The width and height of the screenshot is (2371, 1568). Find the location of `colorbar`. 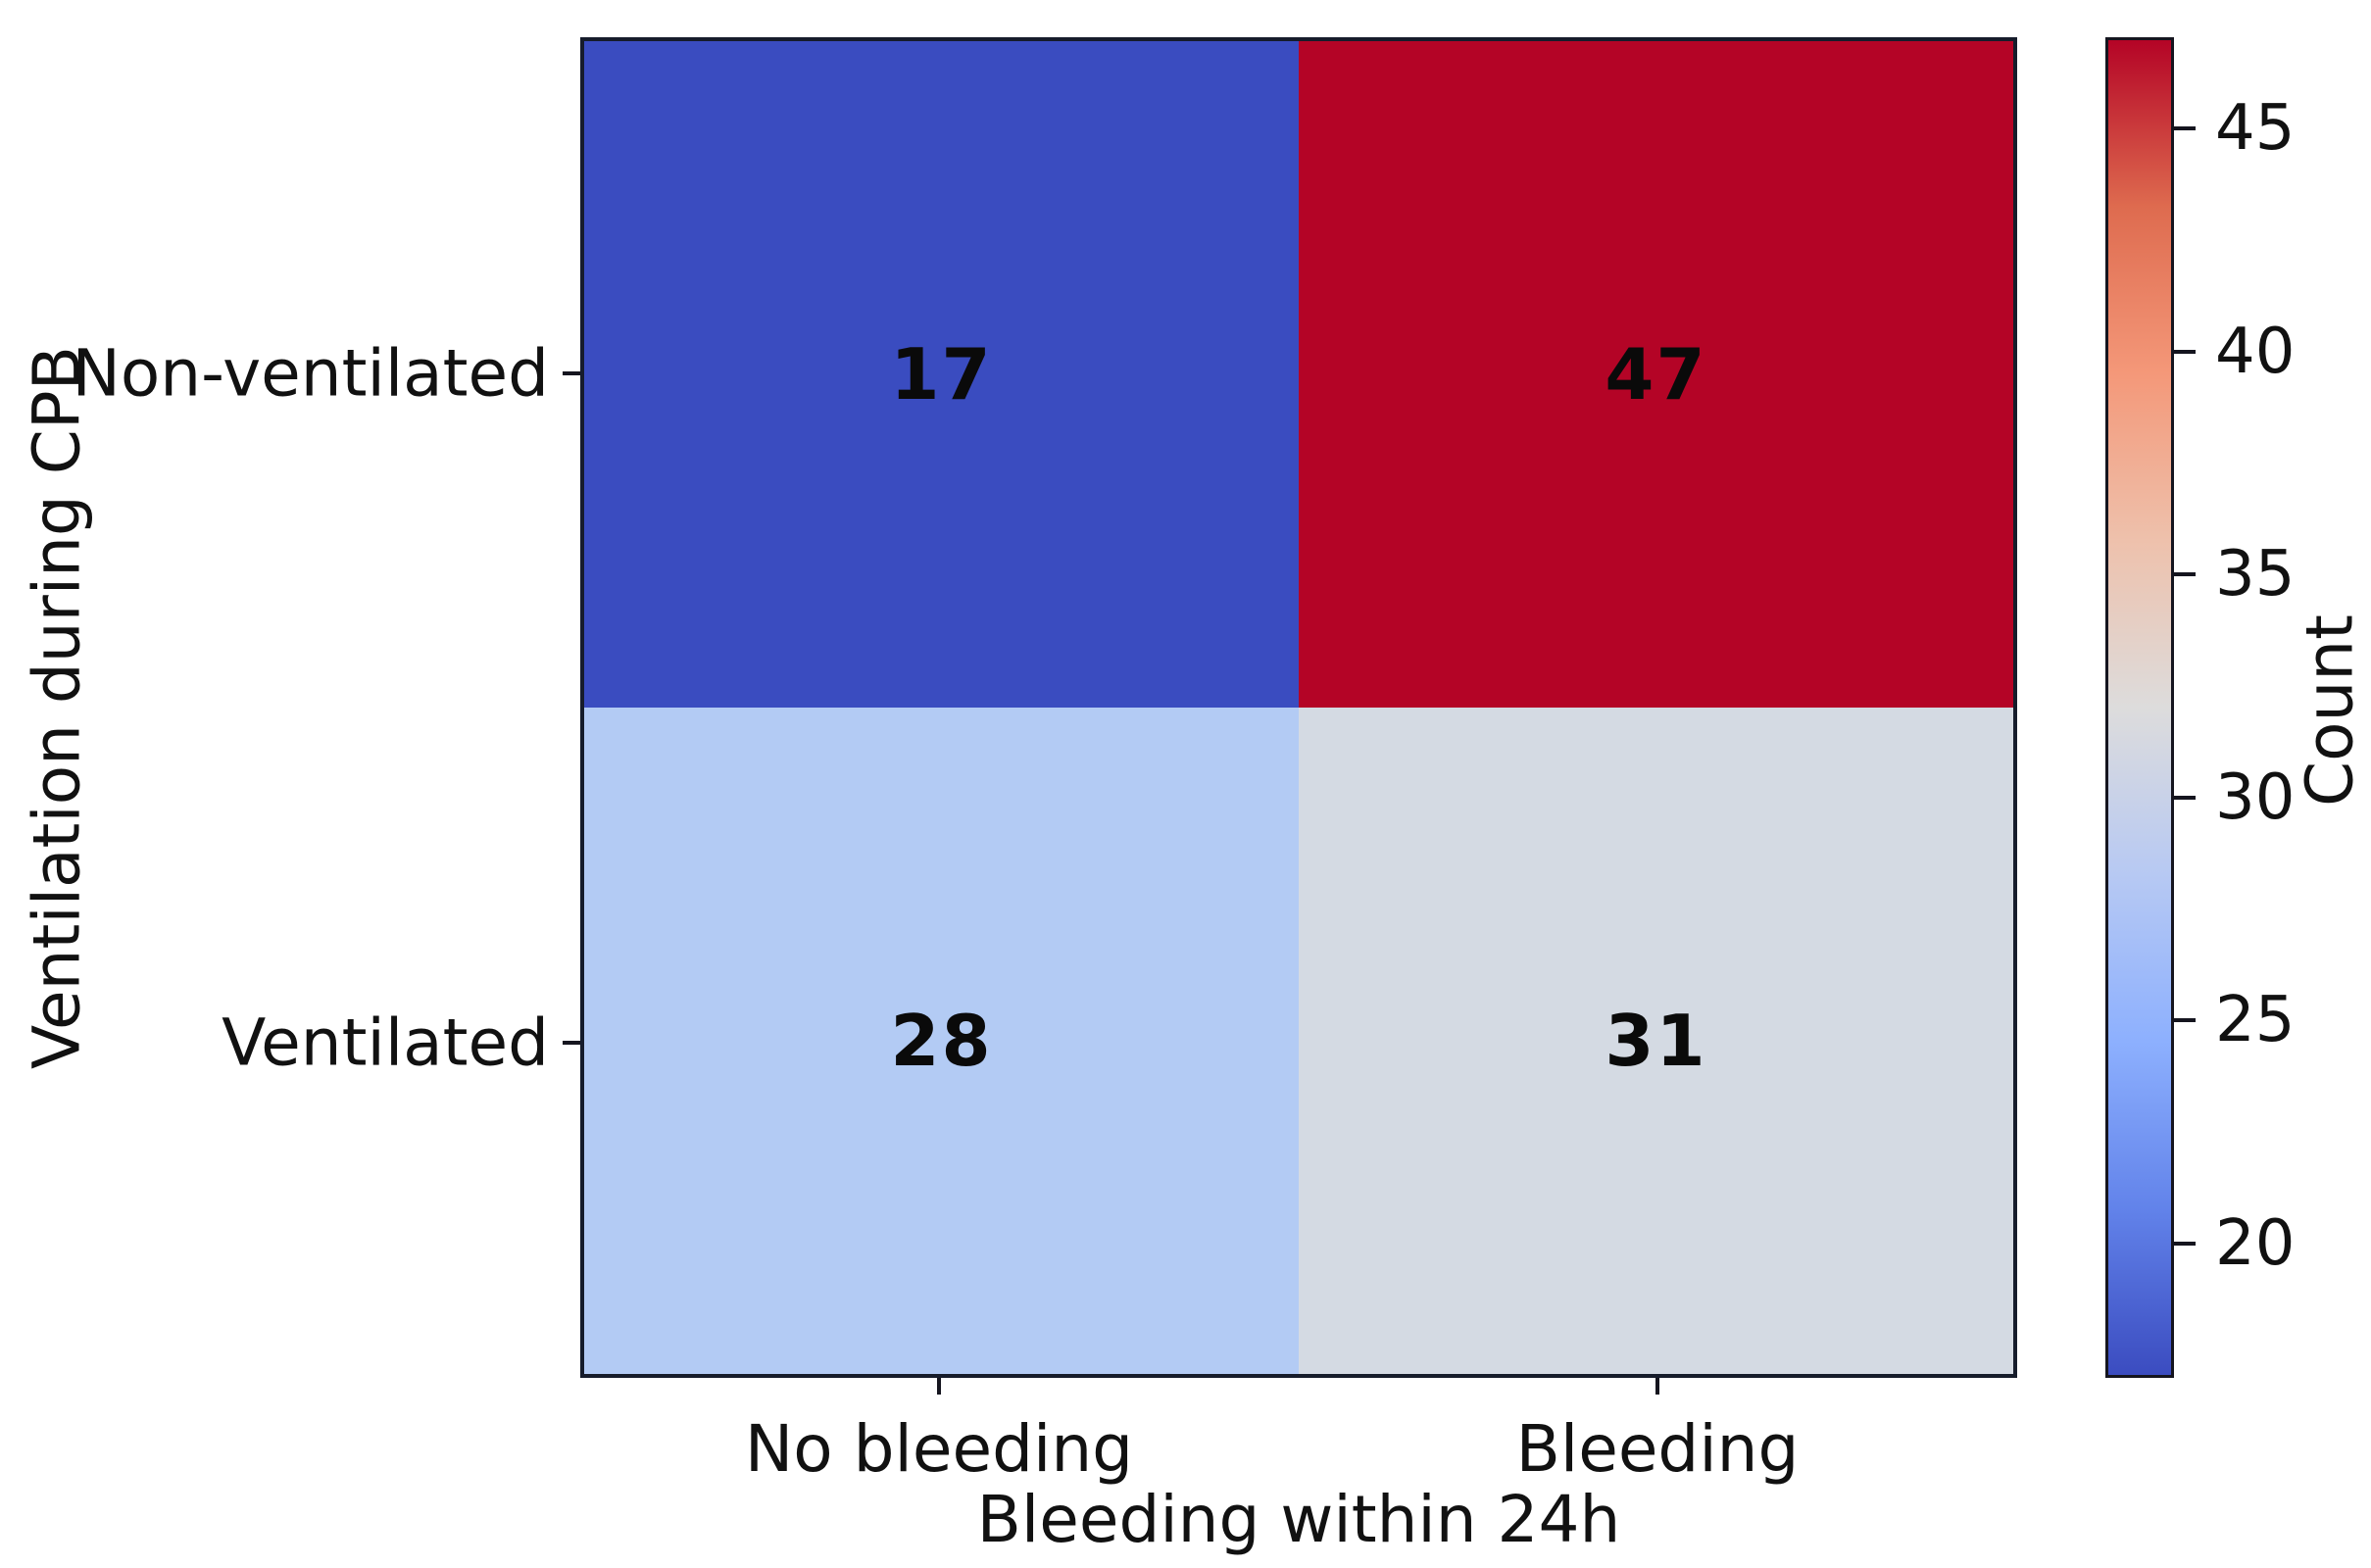

colorbar is located at coordinates (2140, 707).